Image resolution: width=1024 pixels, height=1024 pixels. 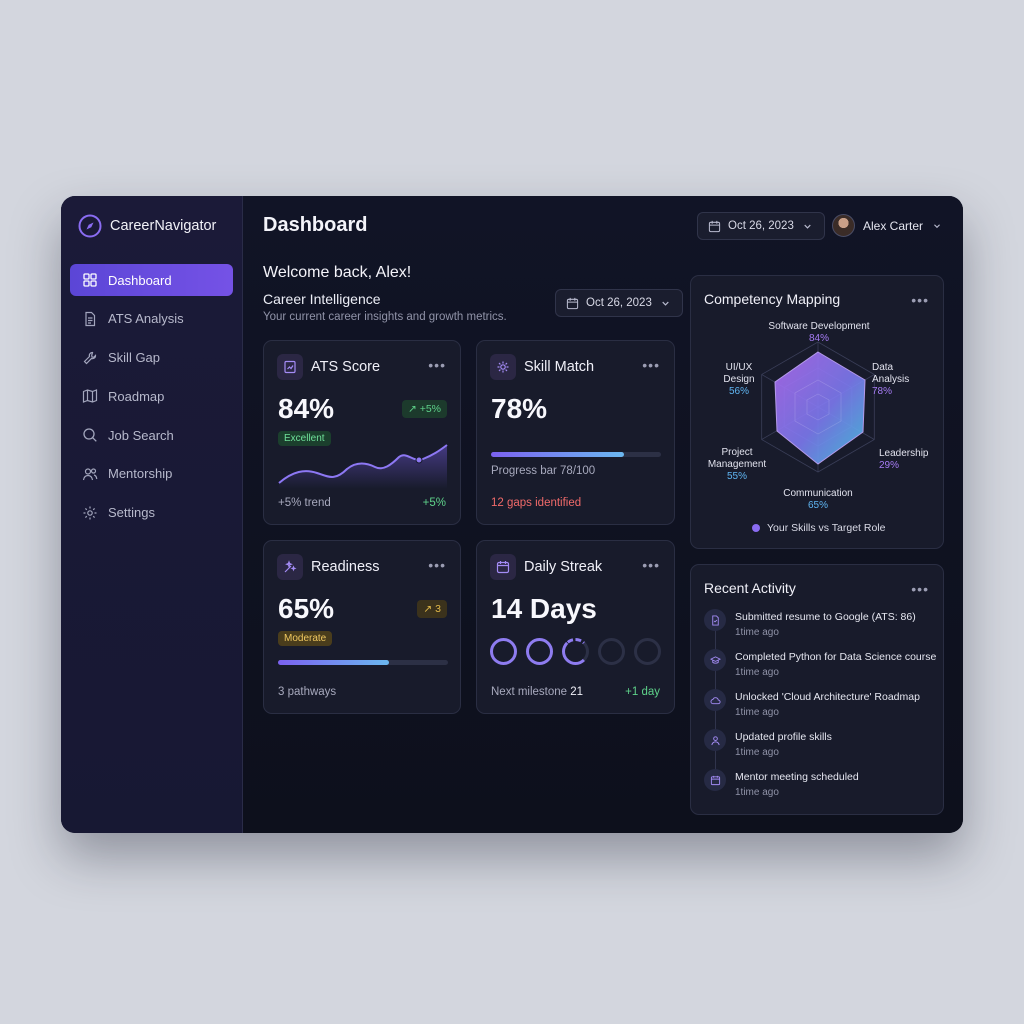 What do you see at coordinates (843, 225) in the screenshot?
I see `avatar` at bounding box center [843, 225].